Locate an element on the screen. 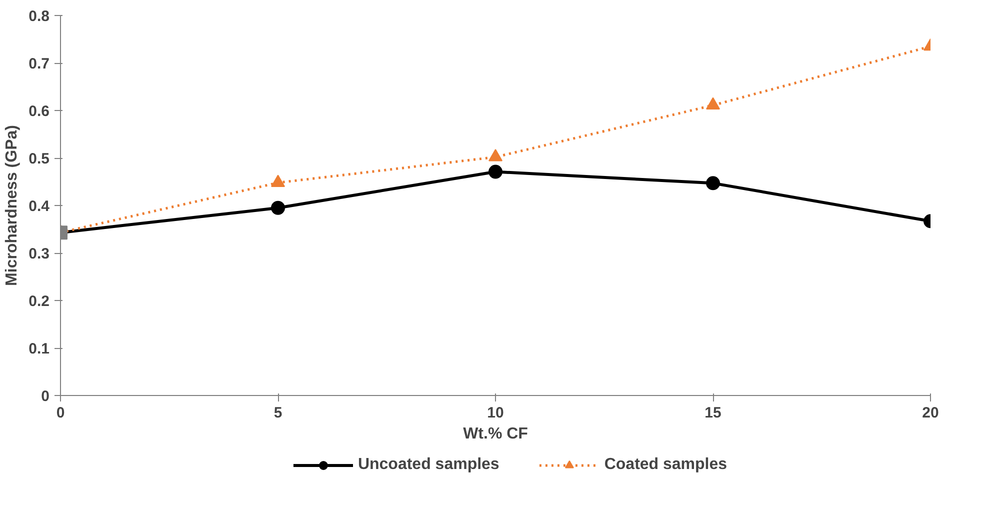  x-axis-title: Wt.% CF is located at coordinates (495, 434).